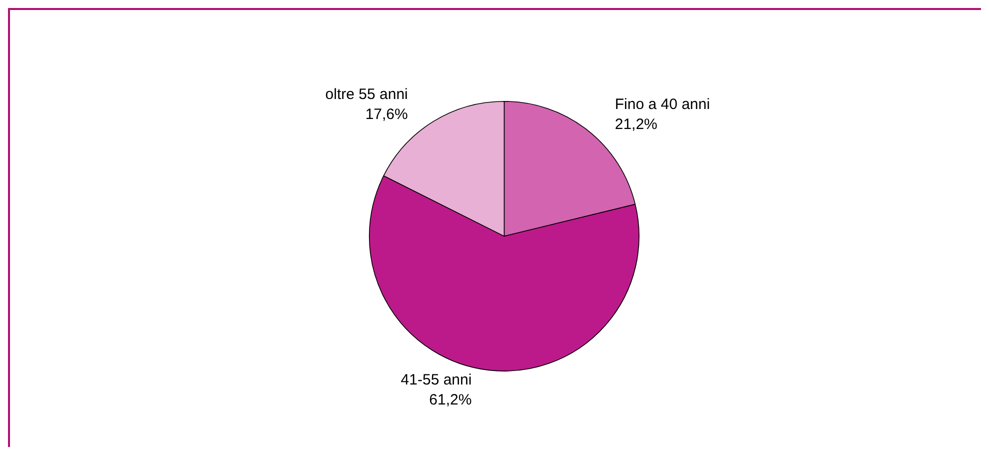 This screenshot has width=989, height=455. I want to click on data-label: 21,2%, so click(636, 124).